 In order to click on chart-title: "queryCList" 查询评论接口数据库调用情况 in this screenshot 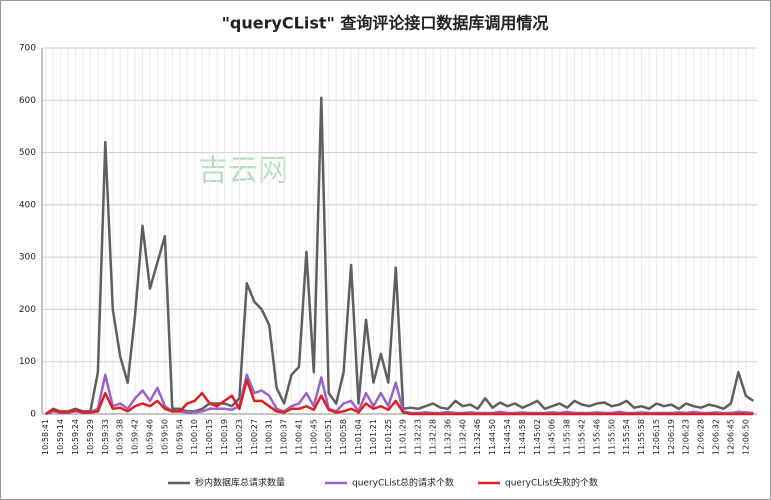, I will do `click(385, 23)`.